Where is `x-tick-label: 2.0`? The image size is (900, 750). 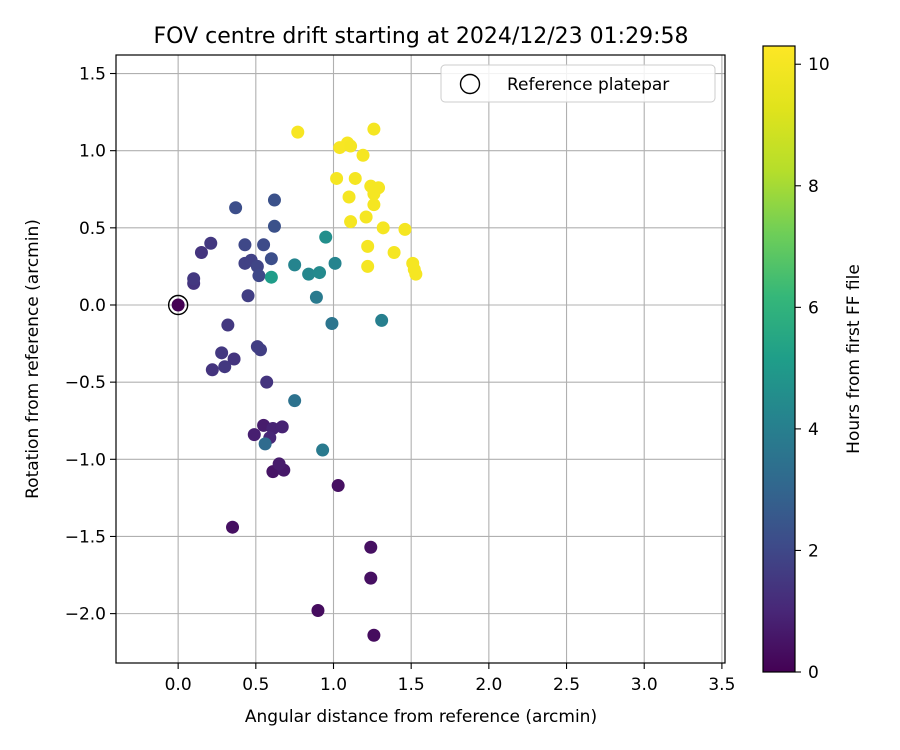 x-tick-label: 2.0 is located at coordinates (488, 685).